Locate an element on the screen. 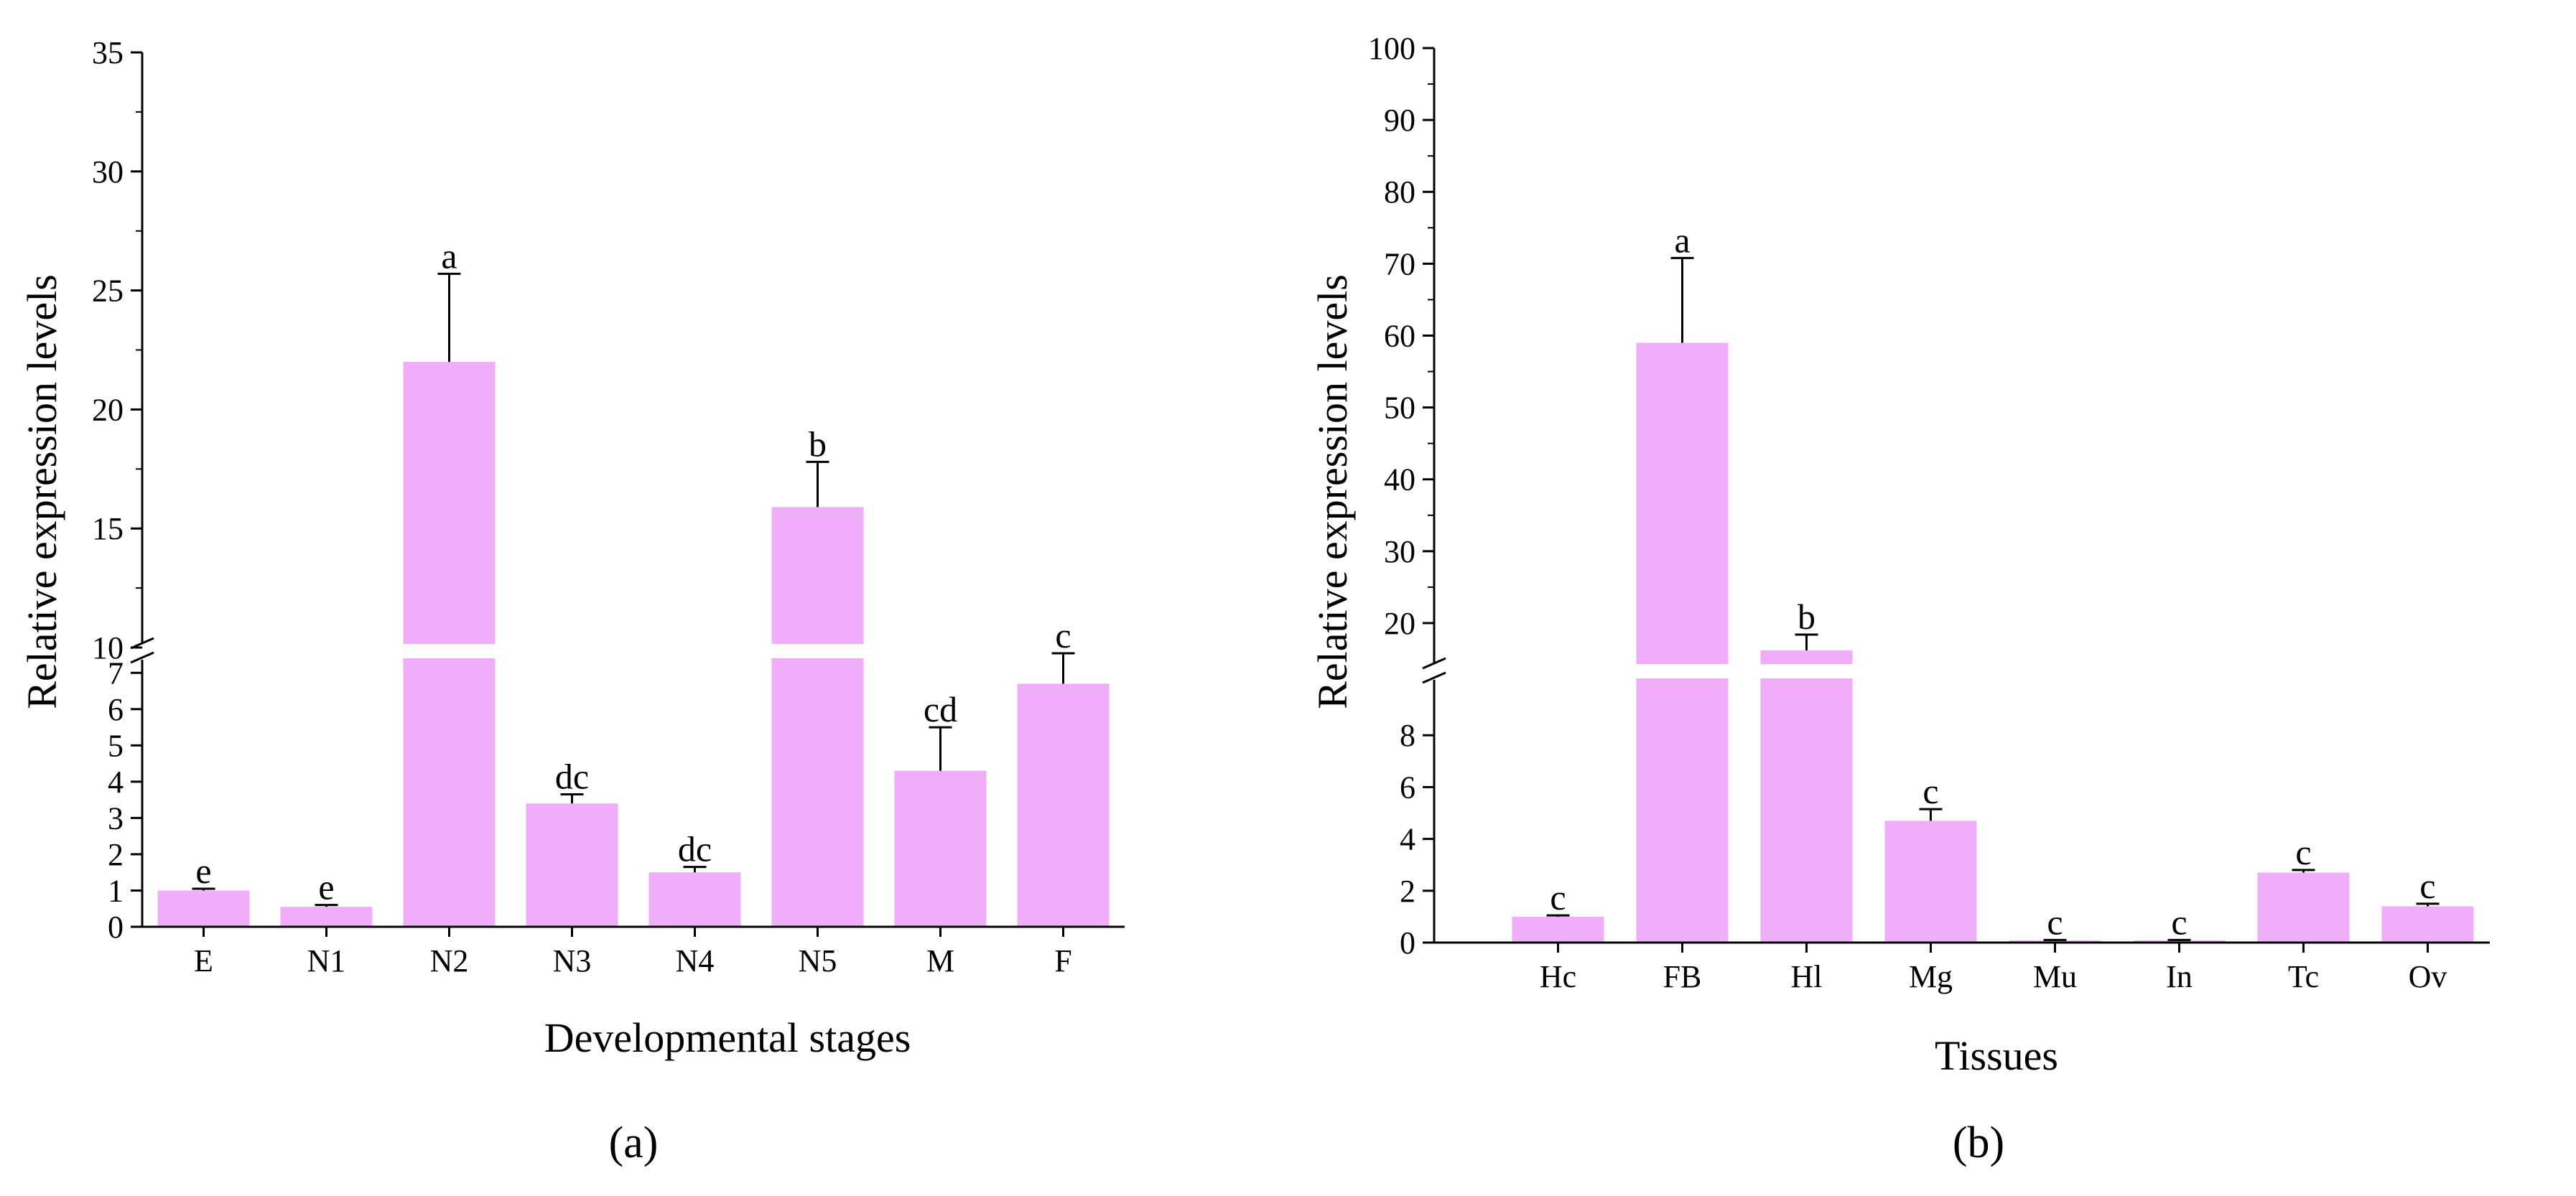 The width and height of the screenshot is (2576, 1196). bar-Mg is located at coordinates (1931, 882).